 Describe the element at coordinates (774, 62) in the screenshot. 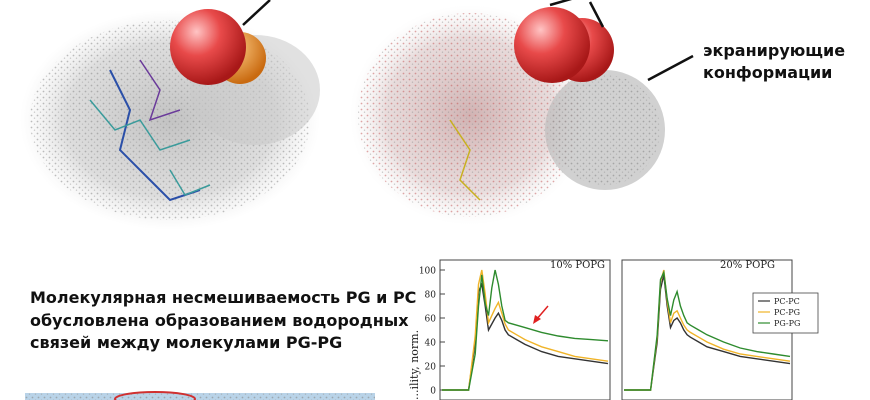

I see `shielding-conformations-label: экранирующие конформации` at that location.